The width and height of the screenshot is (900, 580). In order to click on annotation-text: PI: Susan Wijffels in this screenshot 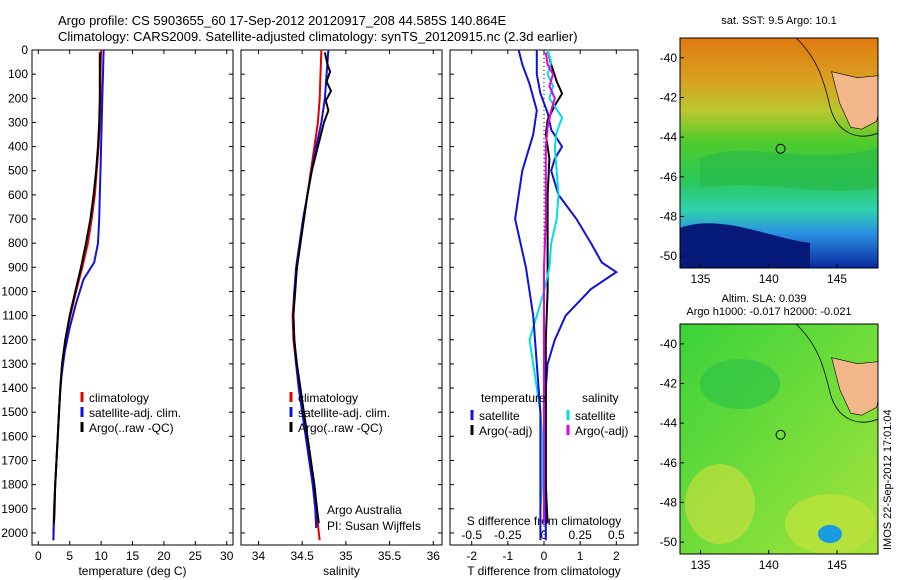, I will do `click(374, 526)`.